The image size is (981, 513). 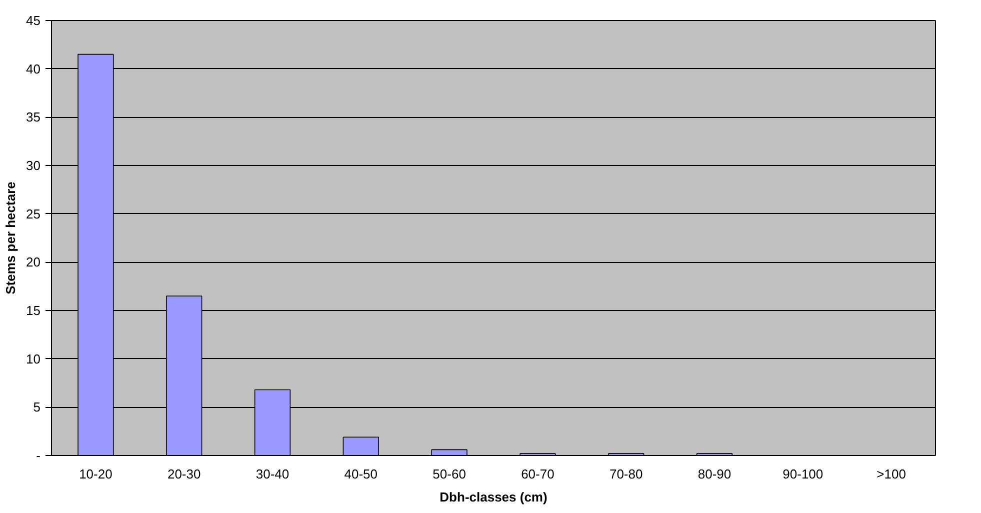 I want to click on y-tick-label: 40, so click(x=33, y=68).